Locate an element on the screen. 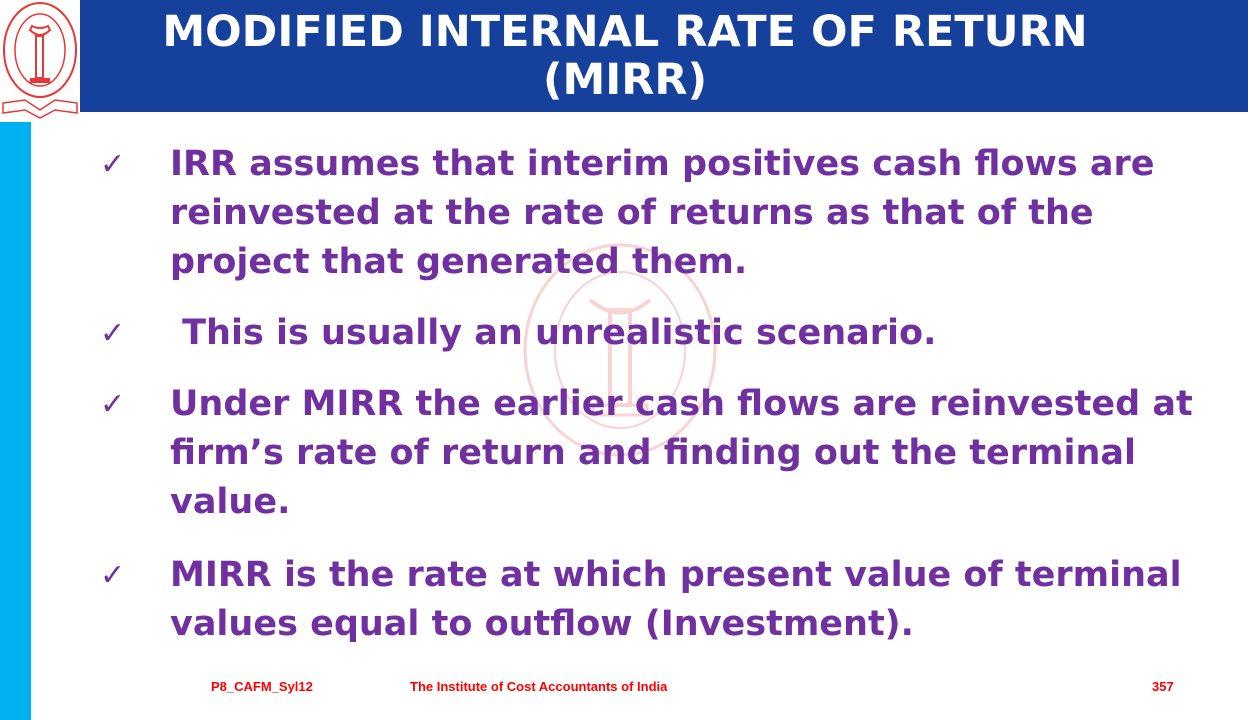 The width and height of the screenshot is (1248, 720). logo-watermark is located at coordinates (620, 350).